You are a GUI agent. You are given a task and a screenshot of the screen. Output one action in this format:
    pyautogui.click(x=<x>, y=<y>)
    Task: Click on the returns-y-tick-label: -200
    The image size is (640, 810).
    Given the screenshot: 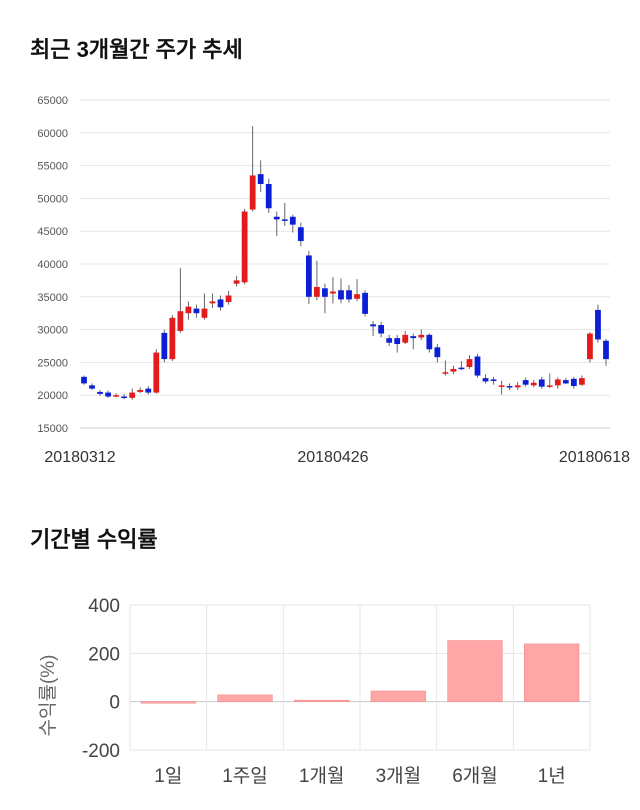 What is the action you would take?
    pyautogui.click(x=101, y=751)
    